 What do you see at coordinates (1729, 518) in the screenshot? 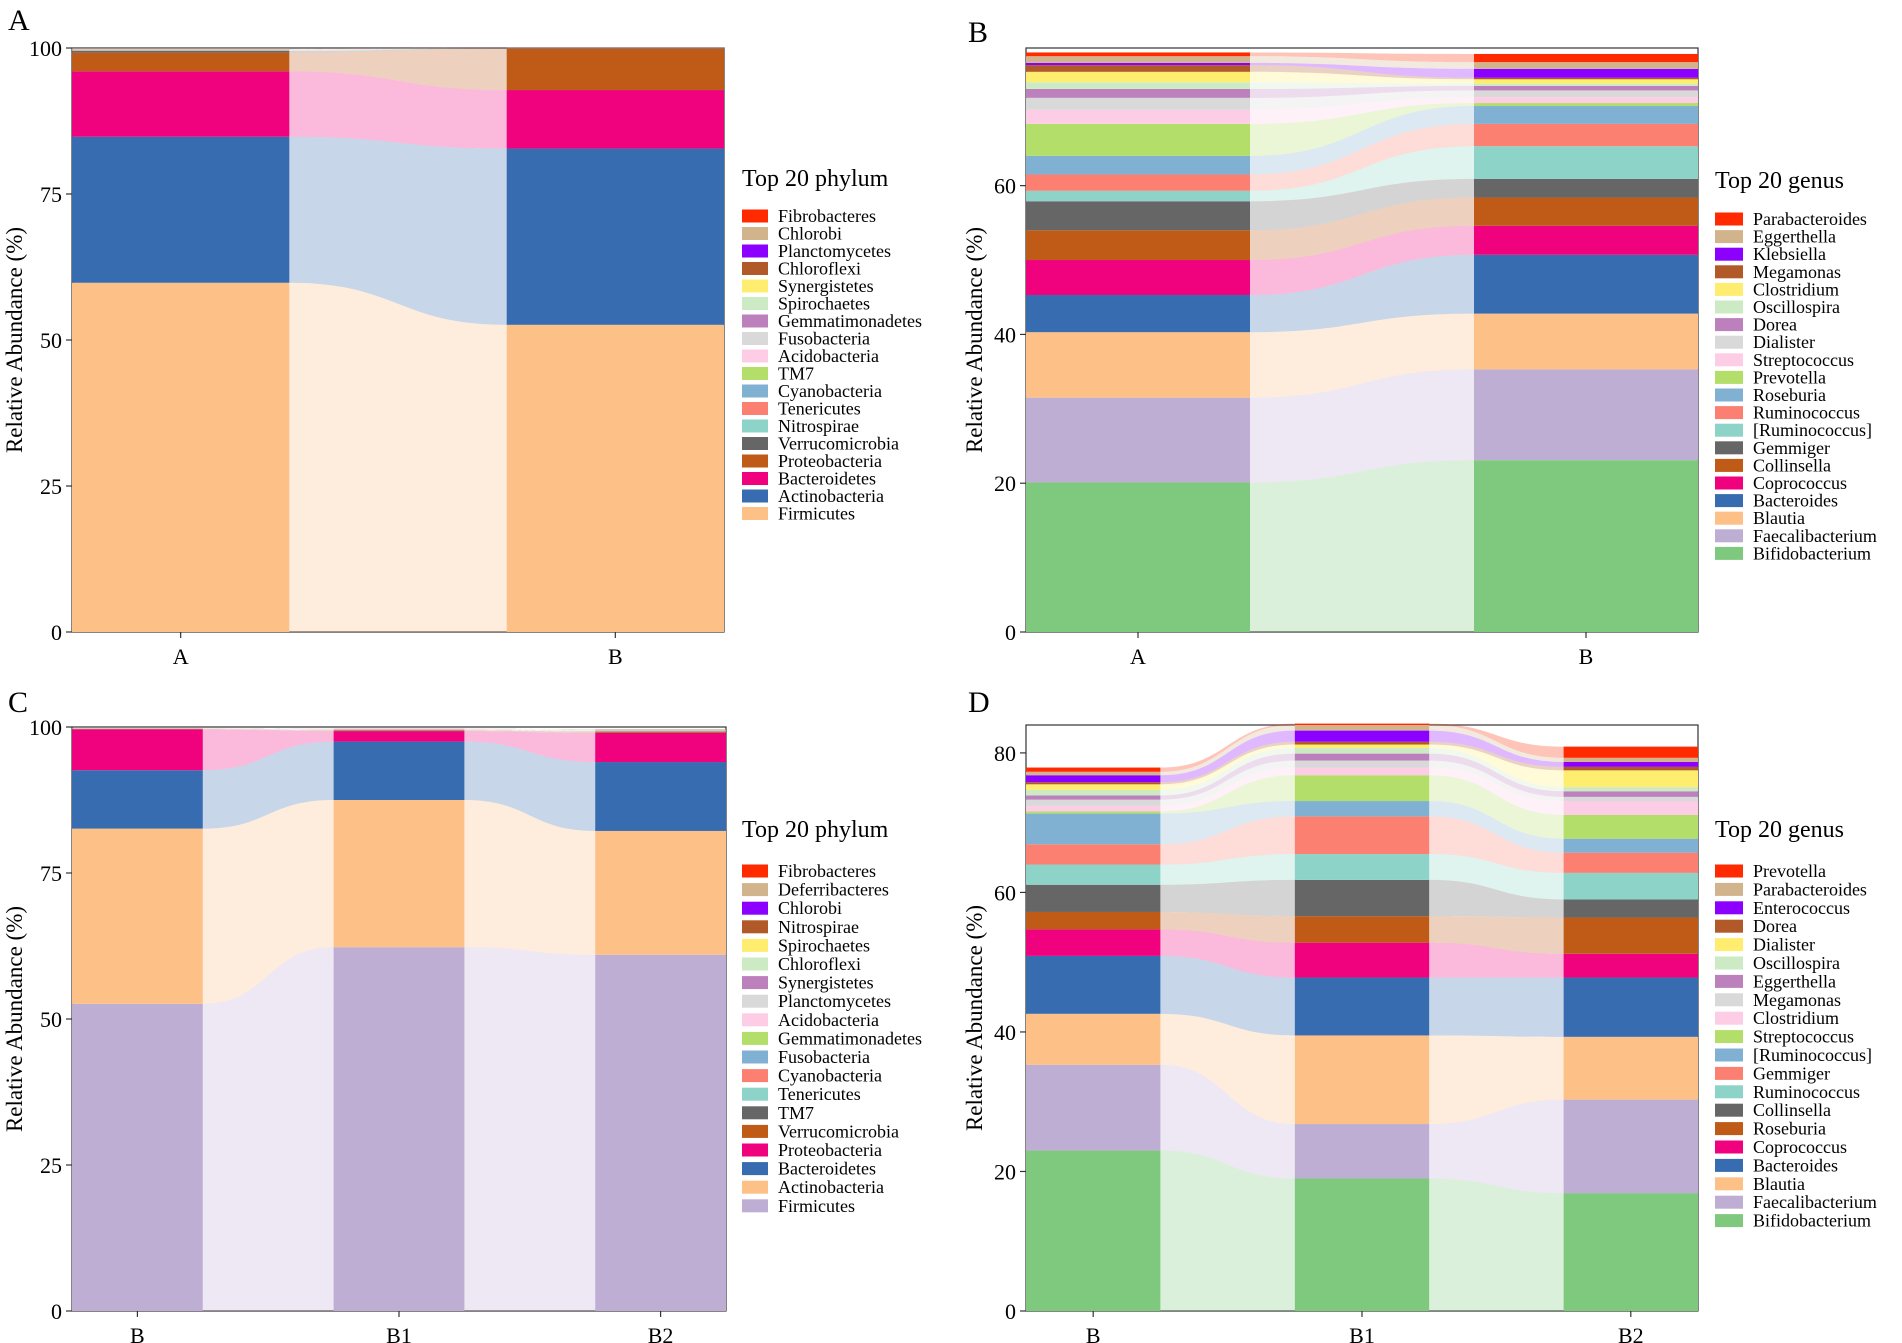
I see `legend-swatch-blautia` at bounding box center [1729, 518].